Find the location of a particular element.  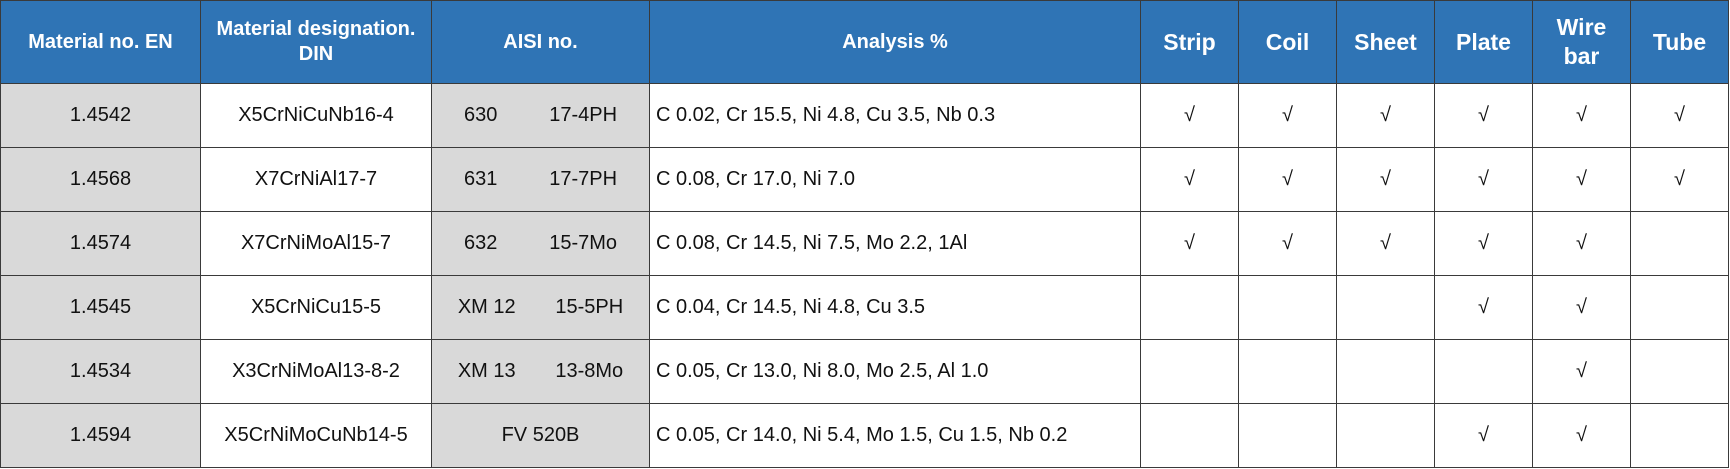

aisi-cell: XM 13 13-8Mo is located at coordinates (540, 371).